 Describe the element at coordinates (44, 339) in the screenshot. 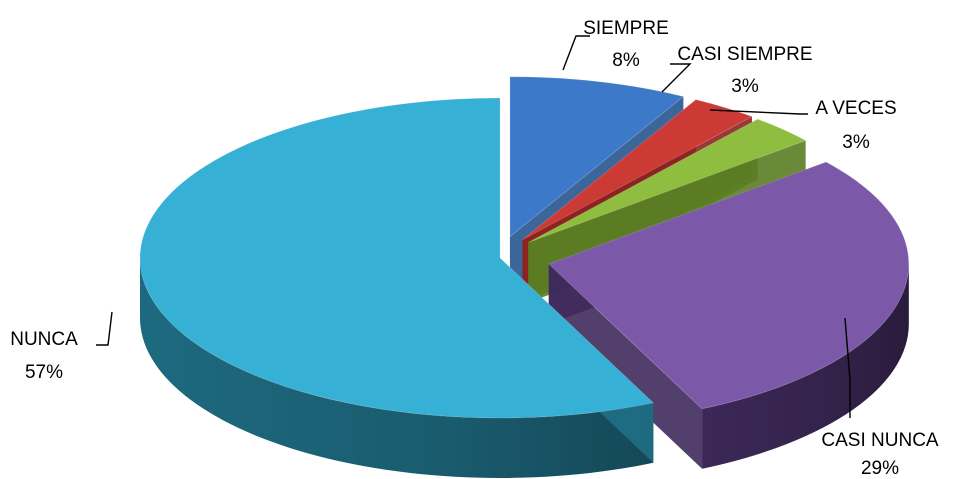

I see `slice-label-nunca: NUNCA` at that location.